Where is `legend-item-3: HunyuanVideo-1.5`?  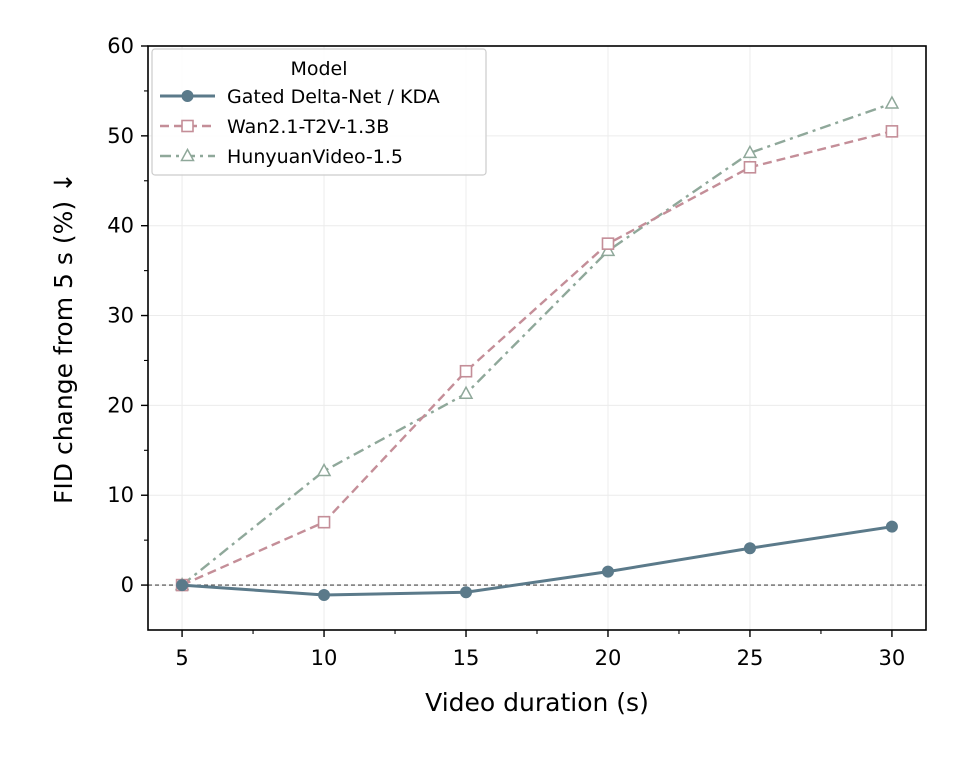
legend-item-3: HunyuanVideo-1.5 is located at coordinates (281, 157).